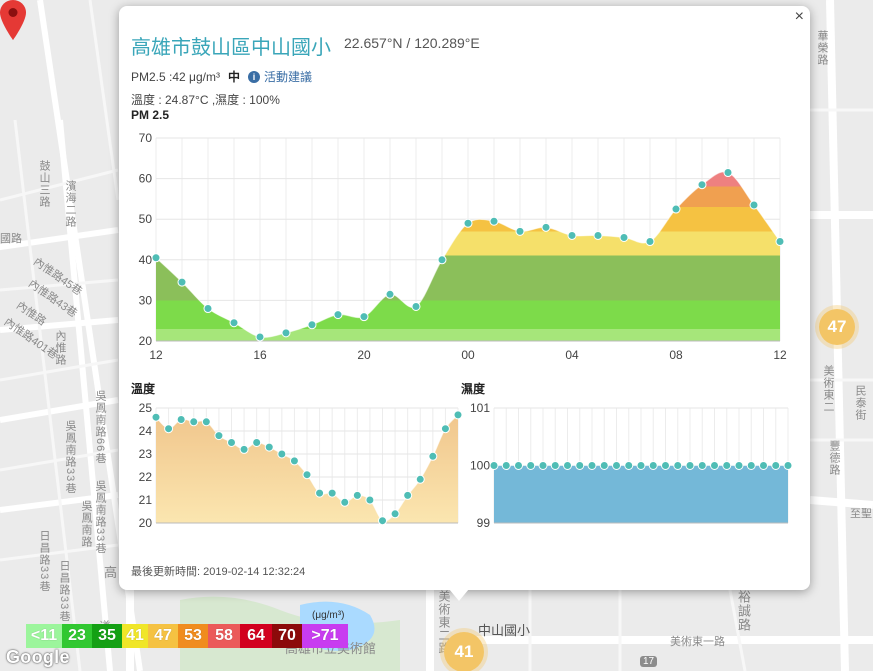 The image size is (873, 671). I want to click on pm25-reading: PM2.5 :42 μg/m³ 中 i 活動建議, so click(221, 76).